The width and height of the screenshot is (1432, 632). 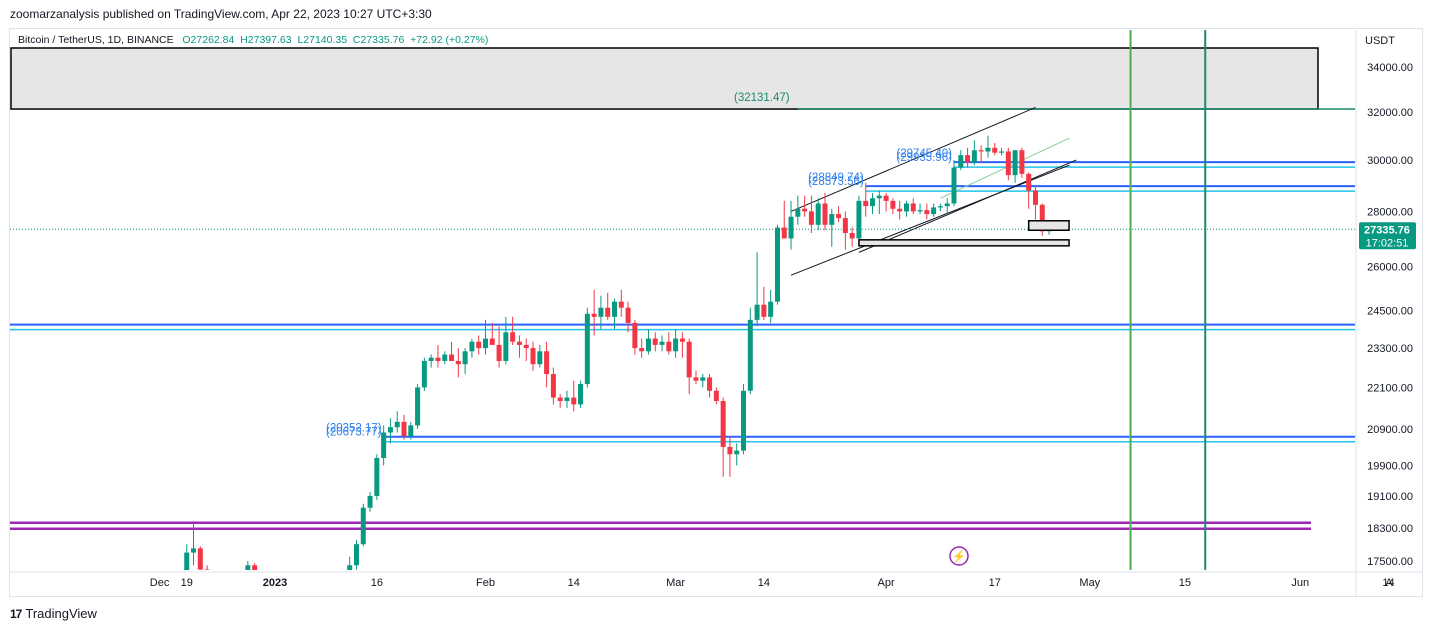 I want to click on x-tick-label: 14, so click(x=574, y=583).